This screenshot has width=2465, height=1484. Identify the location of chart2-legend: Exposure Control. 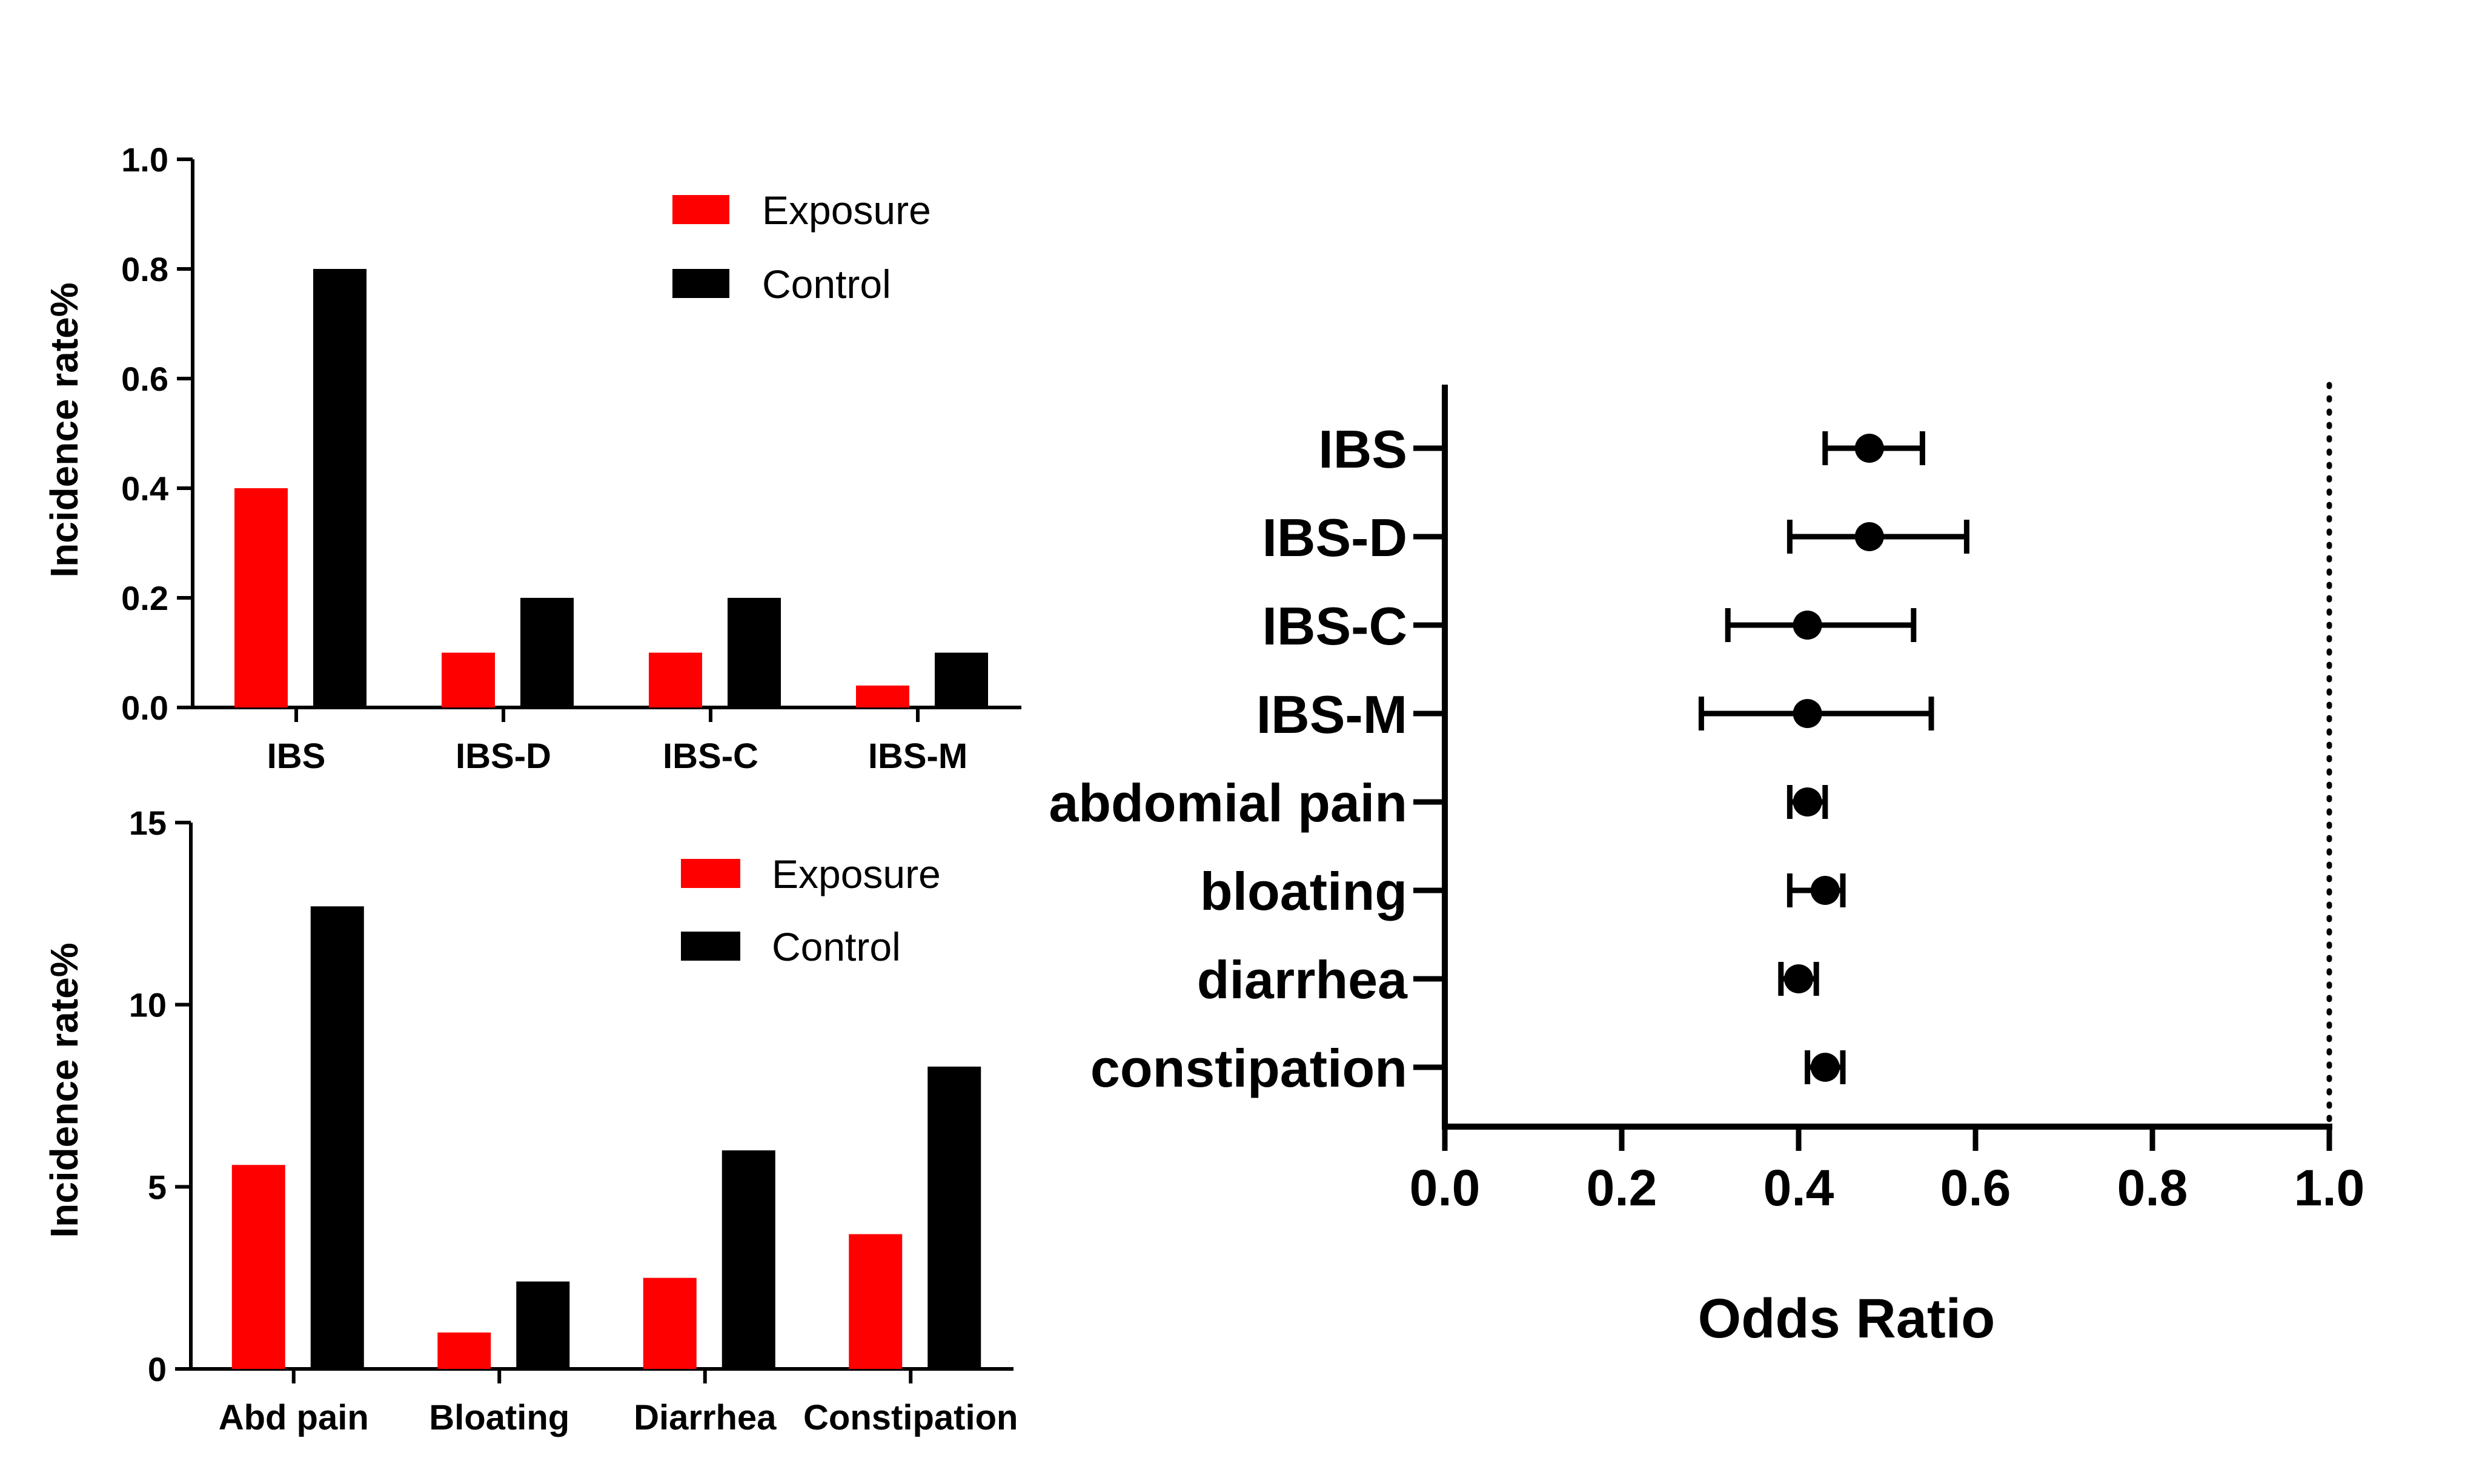
(811, 911).